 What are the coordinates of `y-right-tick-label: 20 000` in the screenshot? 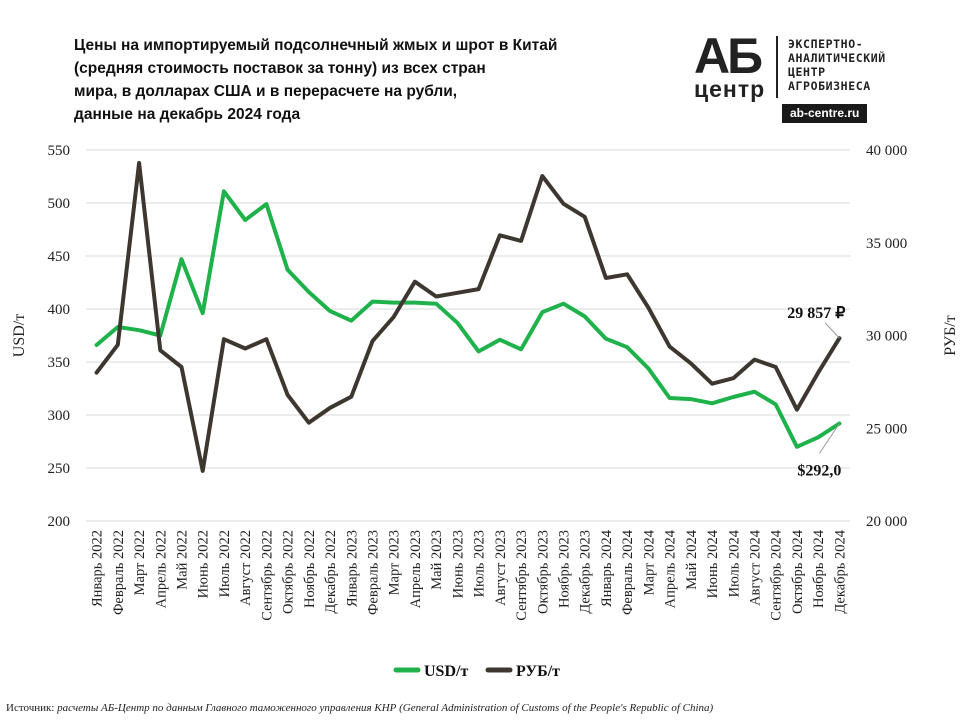 It's located at (886, 522).